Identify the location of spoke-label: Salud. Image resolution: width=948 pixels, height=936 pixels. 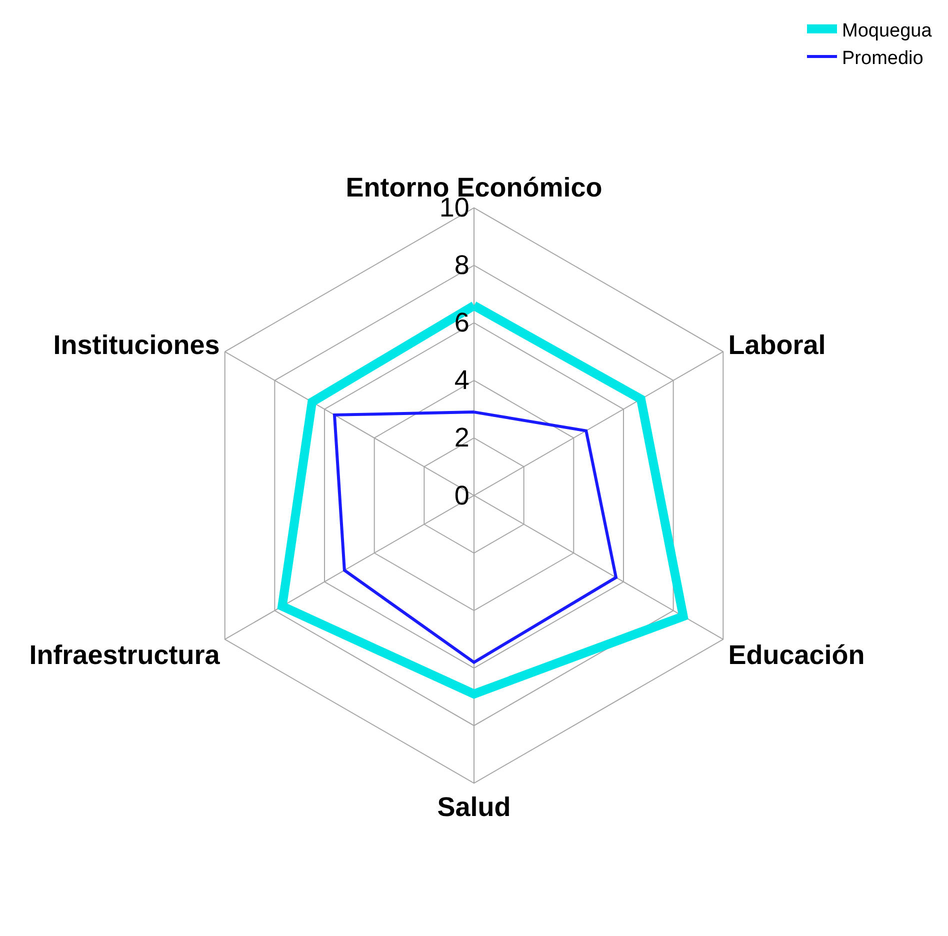
(474, 807).